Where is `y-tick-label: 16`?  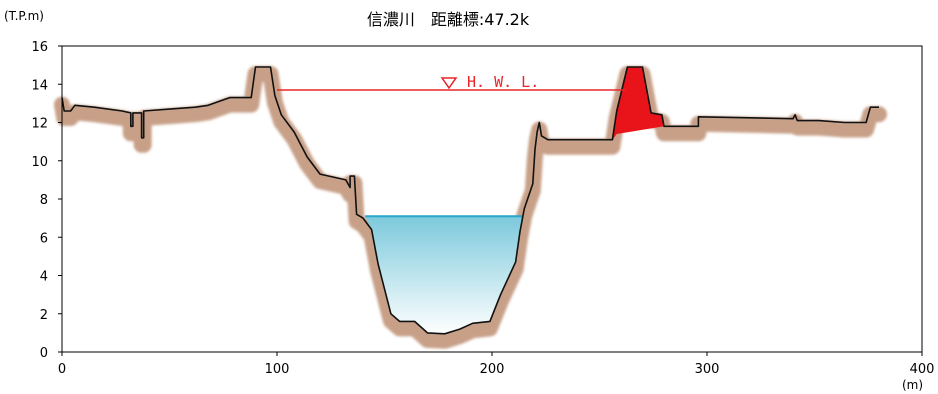
y-tick-label: 16 is located at coordinates (39, 47).